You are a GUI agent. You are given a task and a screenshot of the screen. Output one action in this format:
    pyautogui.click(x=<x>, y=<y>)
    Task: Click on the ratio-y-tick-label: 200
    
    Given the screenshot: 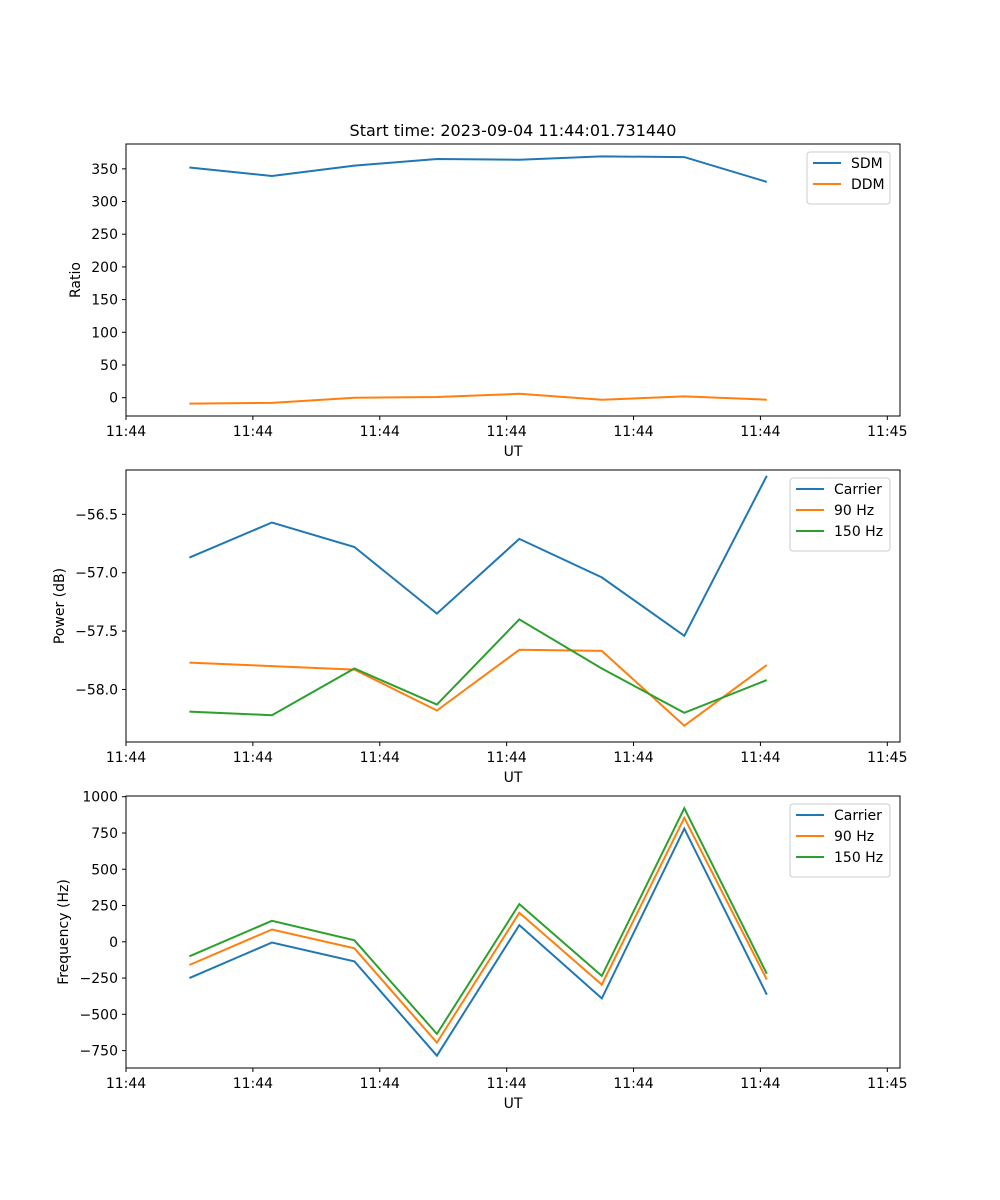 What is the action you would take?
    pyautogui.click(x=104, y=268)
    